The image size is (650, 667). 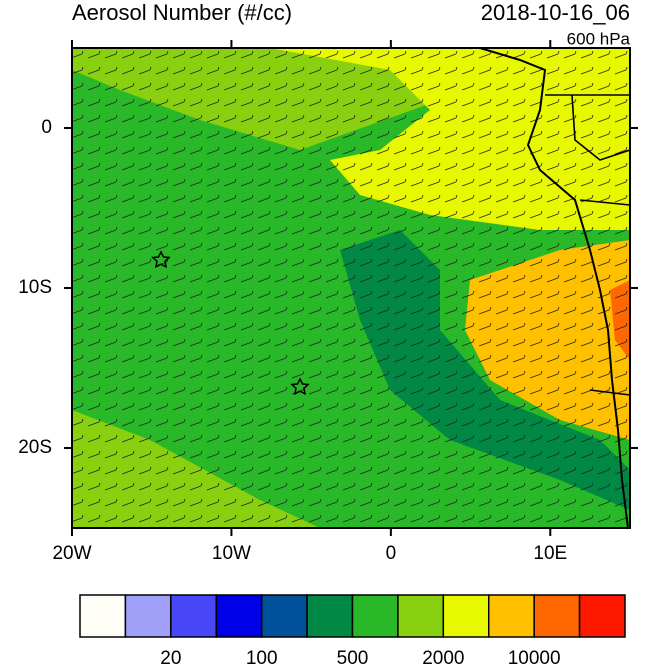 What do you see at coordinates (231, 553) in the screenshot?
I see `x-tick-label: 10W` at bounding box center [231, 553].